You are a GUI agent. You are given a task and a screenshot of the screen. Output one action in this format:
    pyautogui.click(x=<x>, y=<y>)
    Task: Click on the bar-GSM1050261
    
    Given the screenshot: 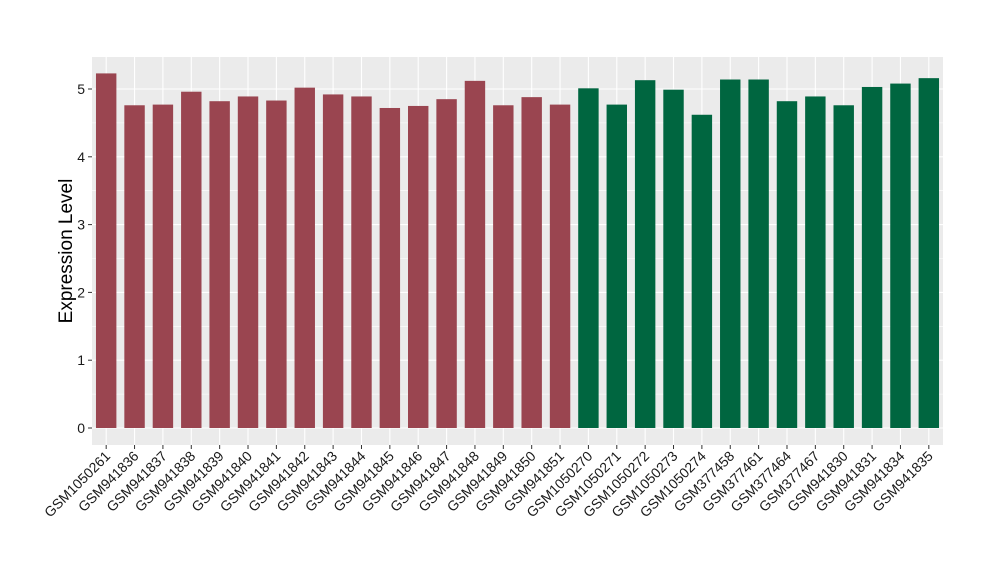 What is the action you would take?
    pyautogui.click(x=106, y=250)
    